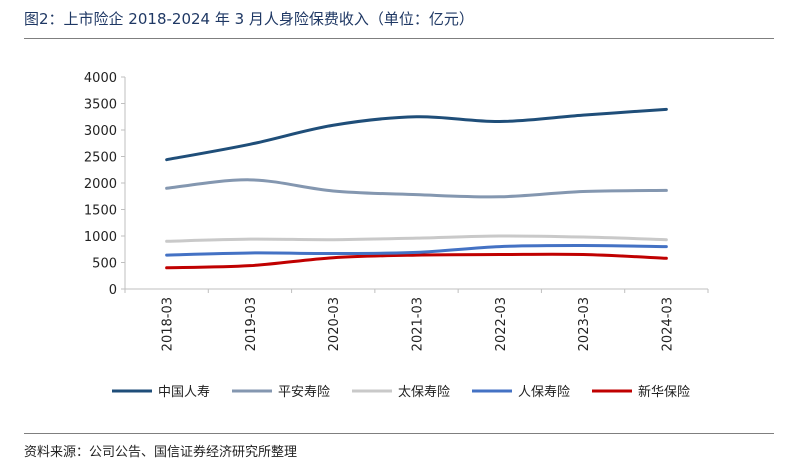  Describe the element at coordinates (418, 324) in the screenshot. I see `x-tick-label: 2021-03` at that location.